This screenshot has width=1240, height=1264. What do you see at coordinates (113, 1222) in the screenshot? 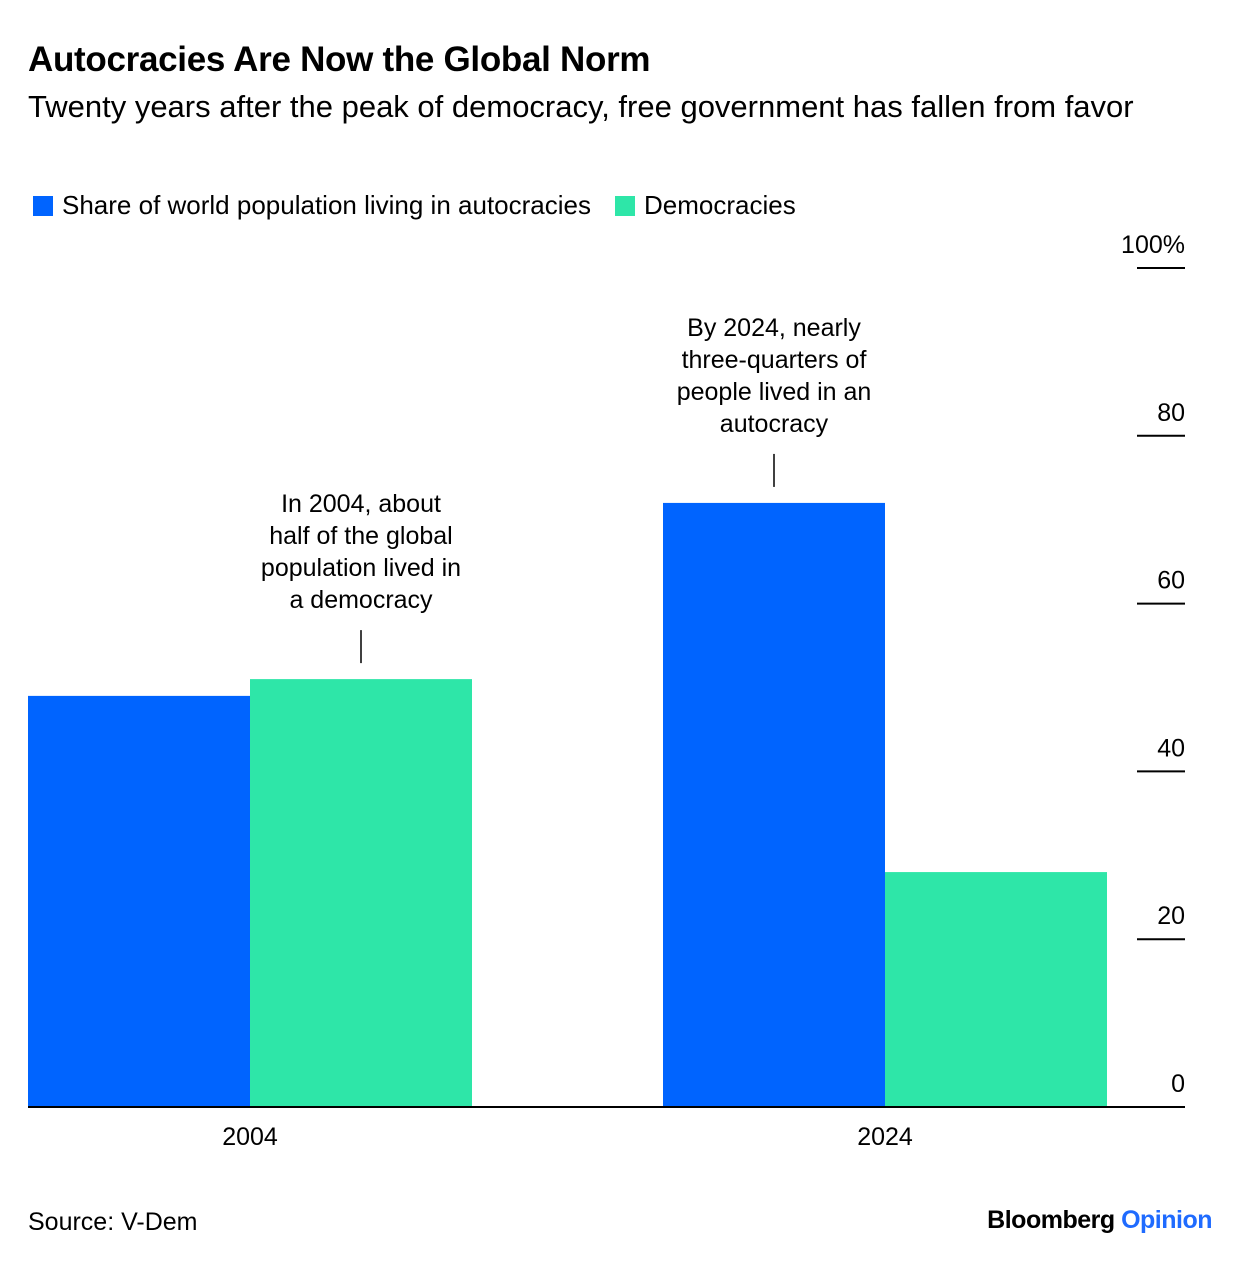
I see `source-note: Source: V-Dem` at bounding box center [113, 1222].